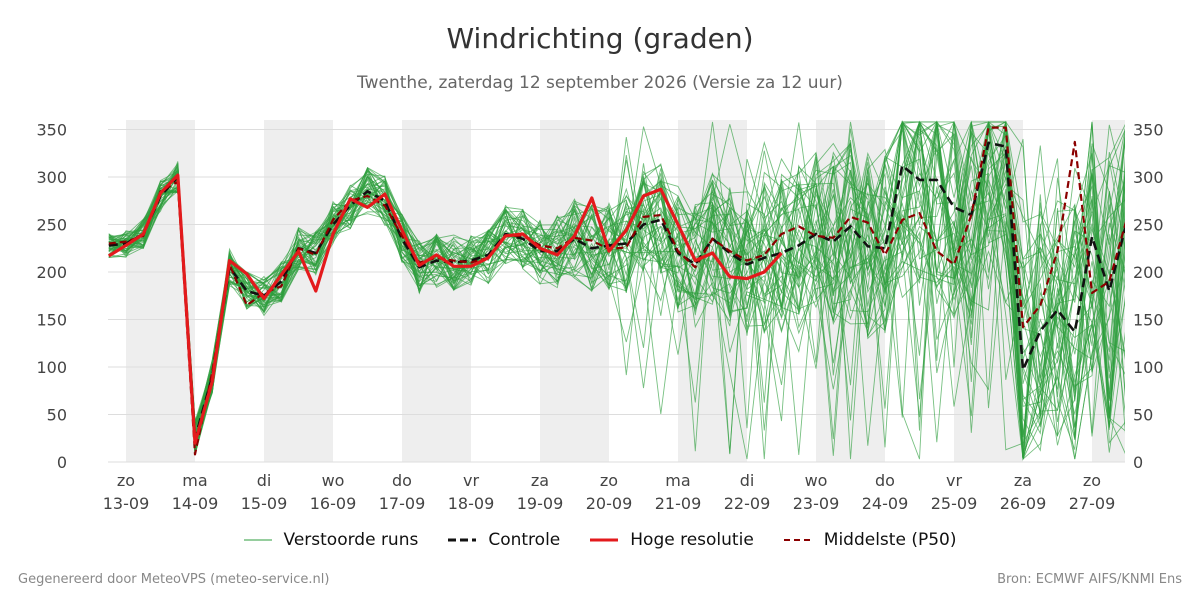 This screenshot has width=1200, height=600. What do you see at coordinates (51, 225) in the screenshot?
I see `y-tick-label-left: 250` at bounding box center [51, 225].